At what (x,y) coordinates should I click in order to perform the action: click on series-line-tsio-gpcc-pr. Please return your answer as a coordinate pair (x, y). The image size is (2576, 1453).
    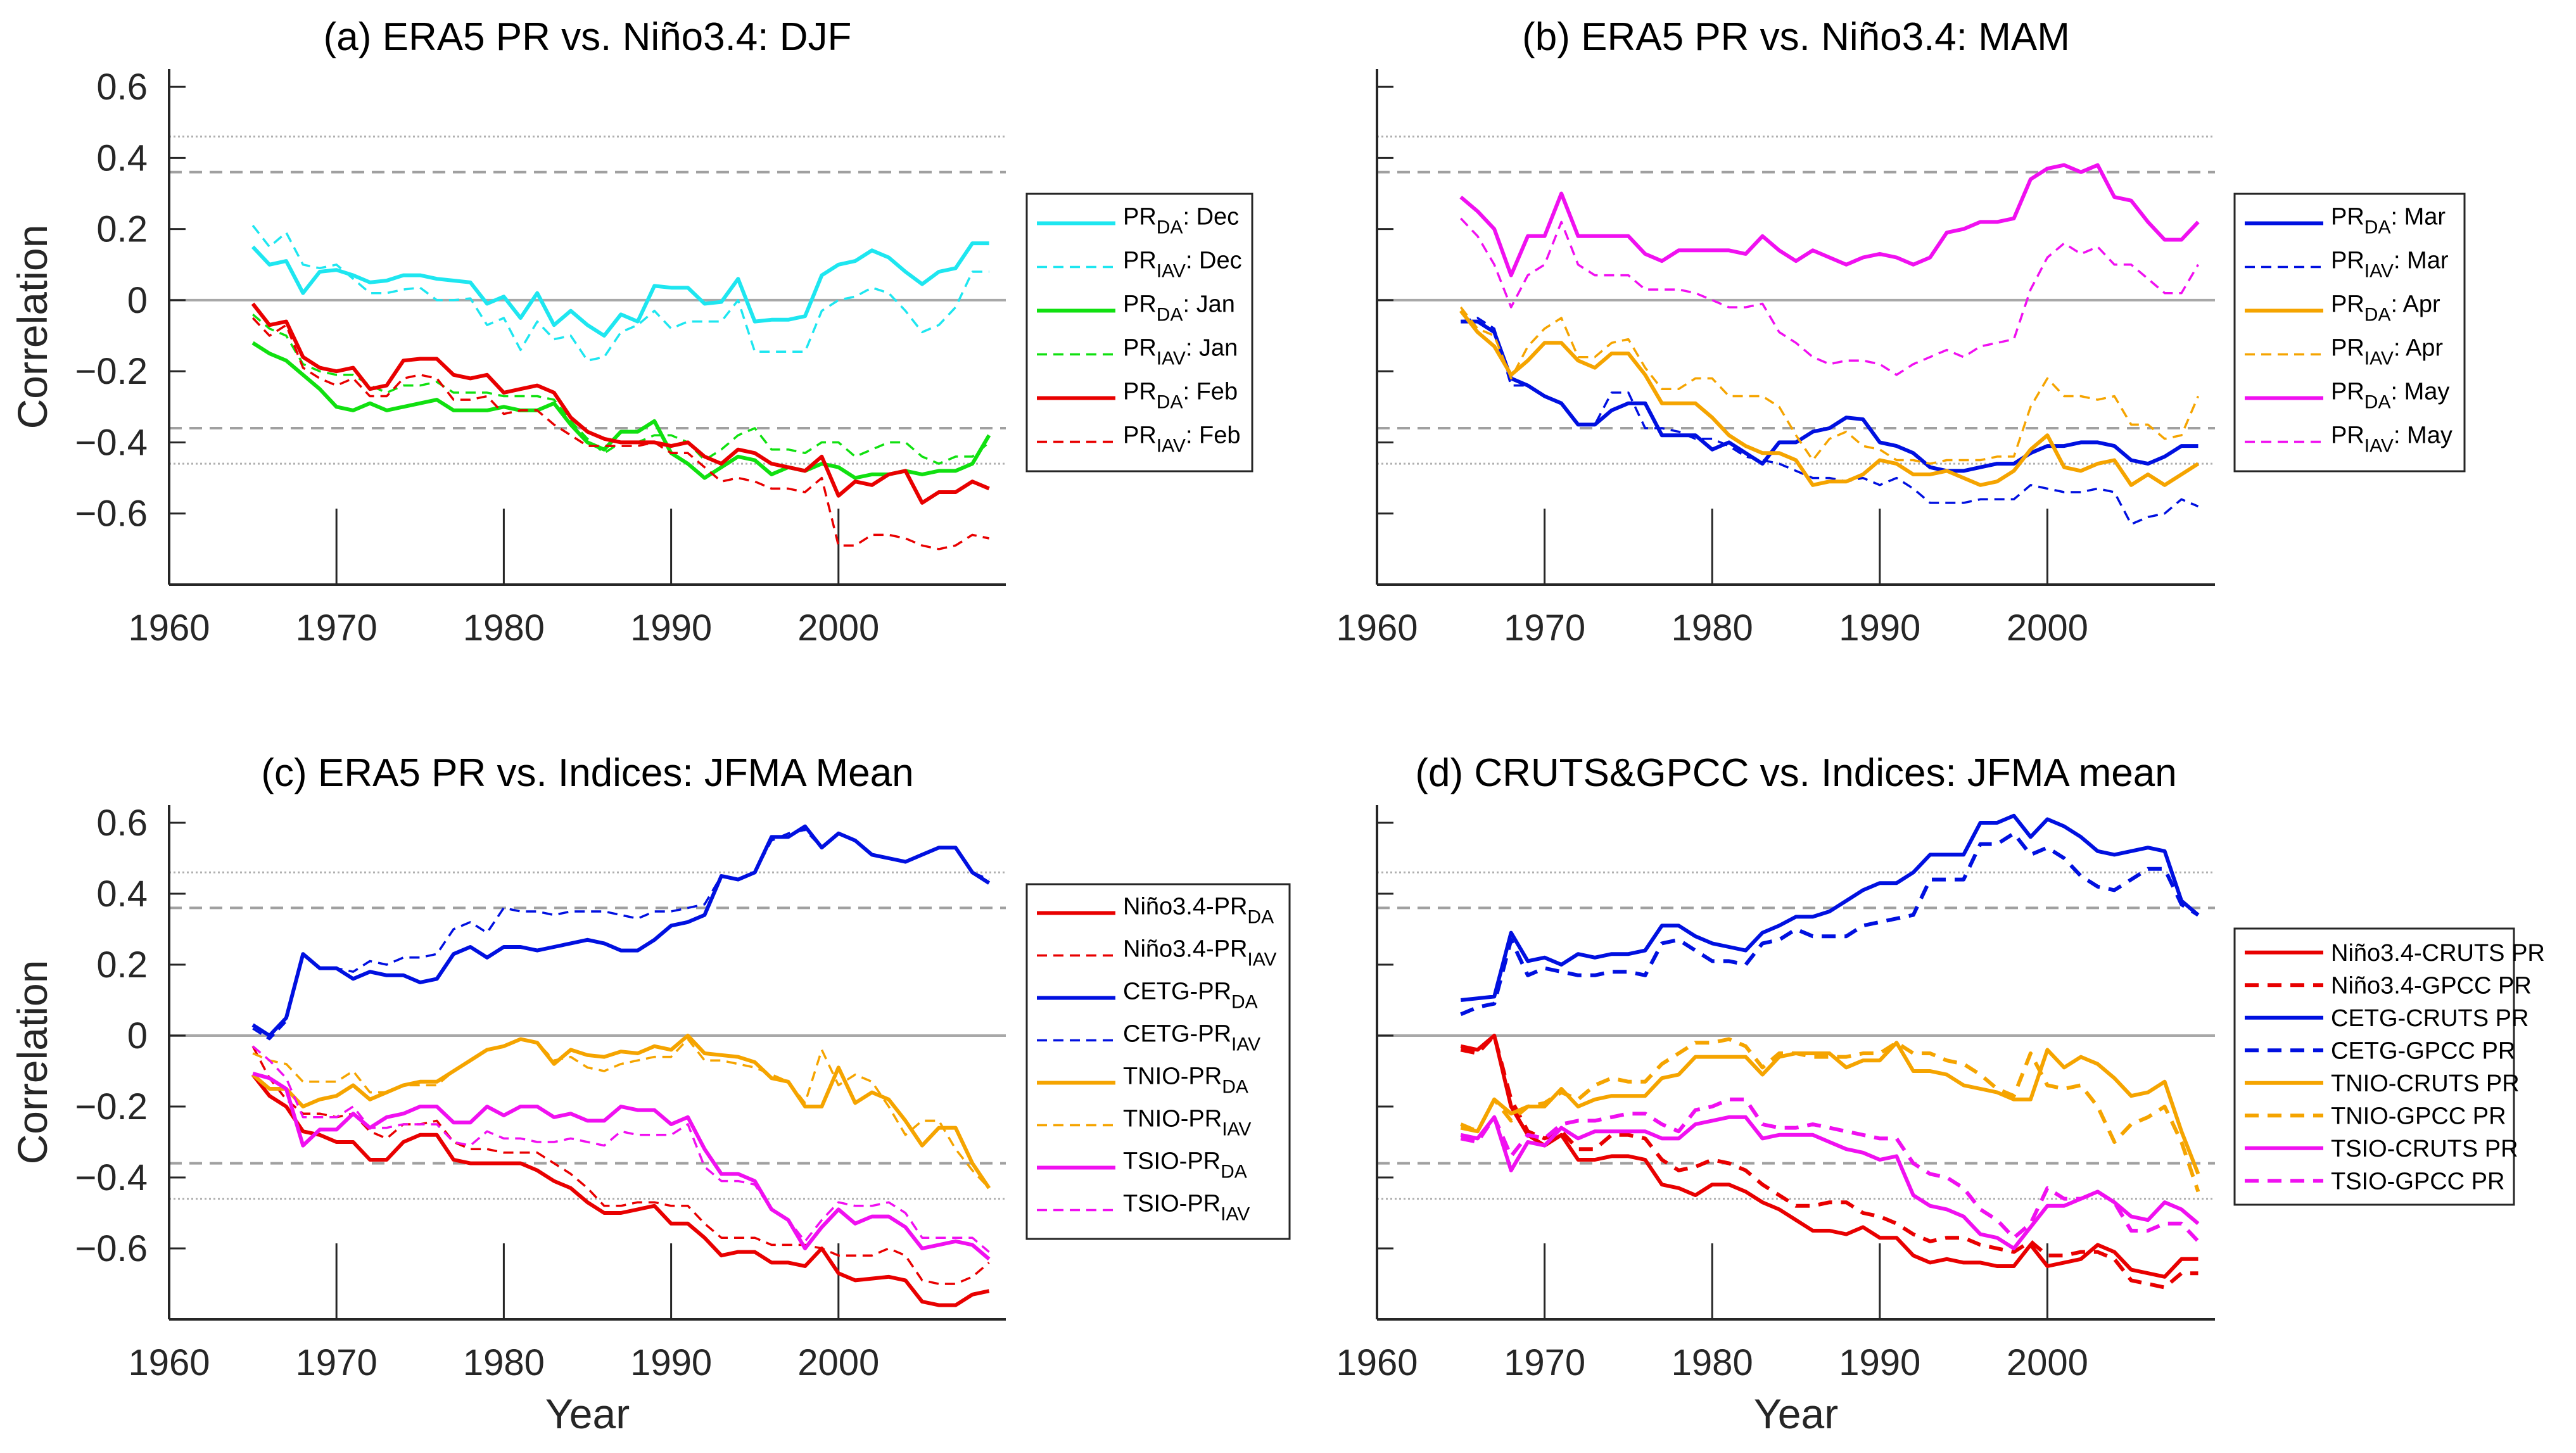
    Looking at the image, I should click on (1830, 1170).